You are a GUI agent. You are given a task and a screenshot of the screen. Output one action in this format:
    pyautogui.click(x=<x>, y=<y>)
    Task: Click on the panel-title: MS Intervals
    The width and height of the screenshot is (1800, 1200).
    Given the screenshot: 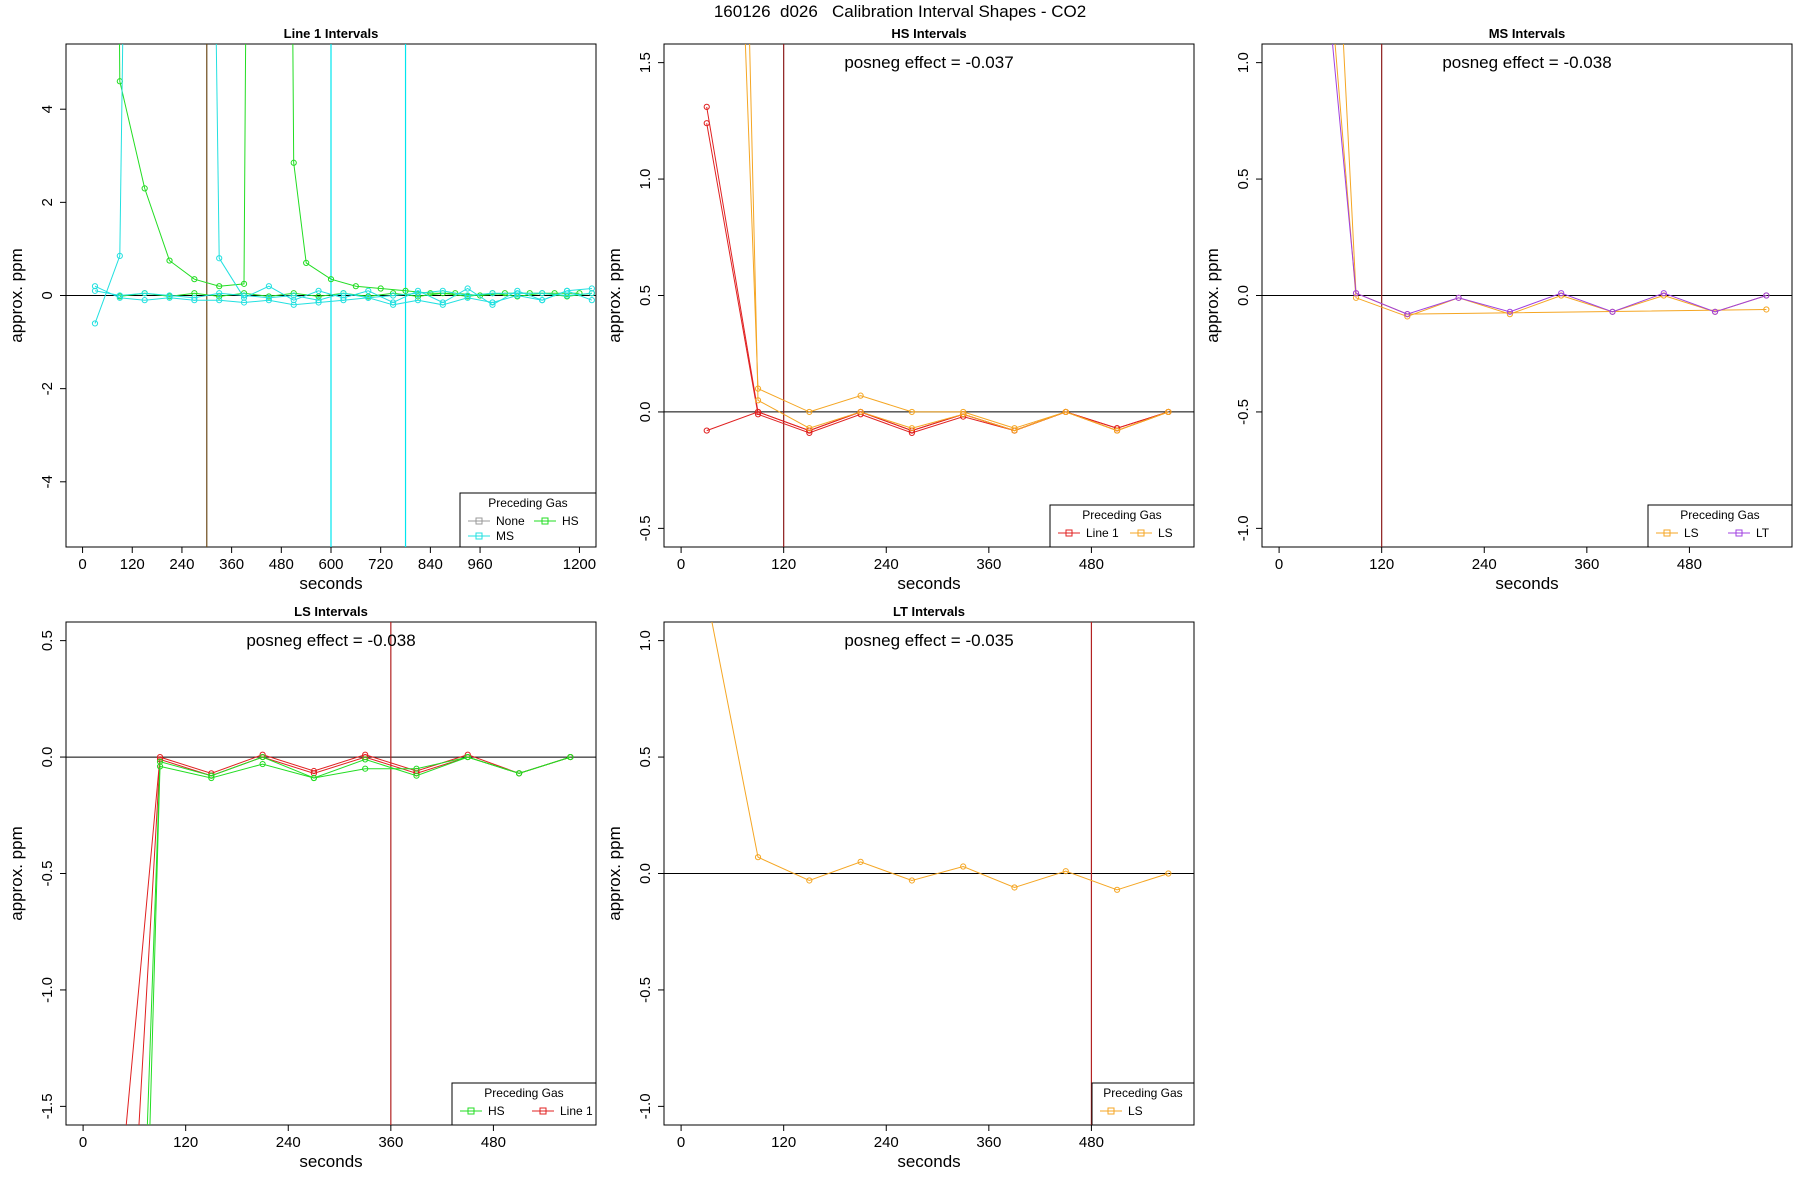 What is the action you would take?
    pyautogui.click(x=1527, y=33)
    